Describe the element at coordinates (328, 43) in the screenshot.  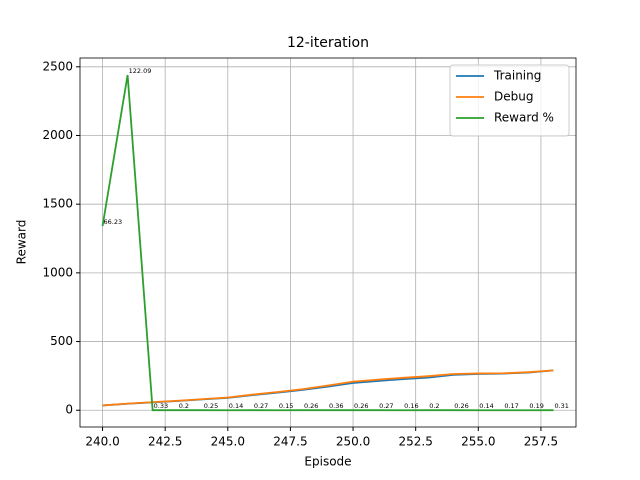
I see `chart-title: 12-iteration` at that location.